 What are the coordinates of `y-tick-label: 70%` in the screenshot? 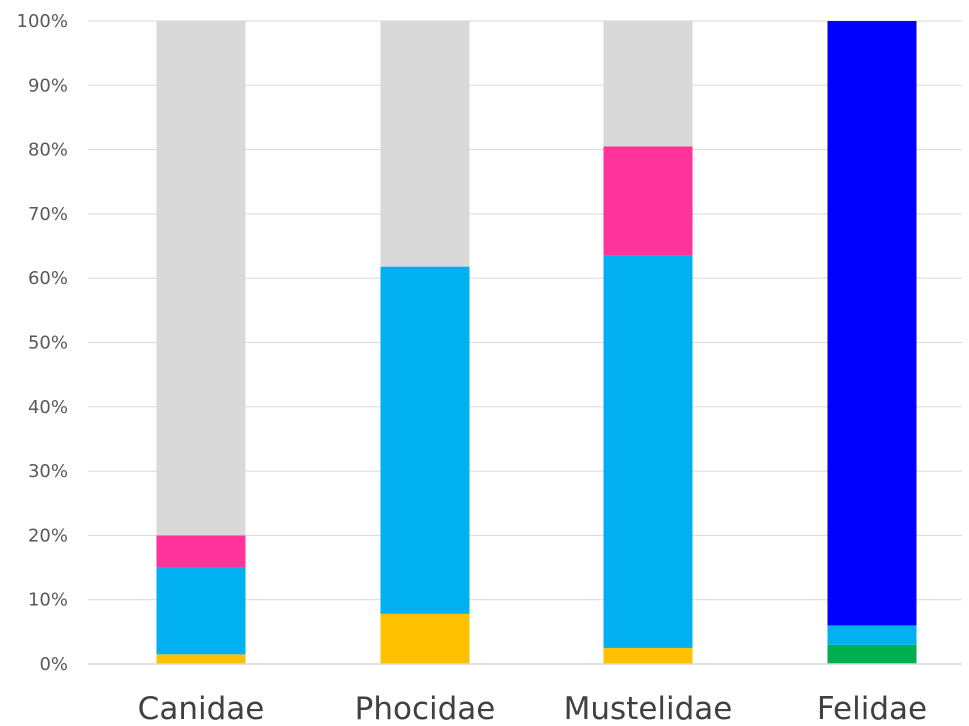 It's located at (48, 214).